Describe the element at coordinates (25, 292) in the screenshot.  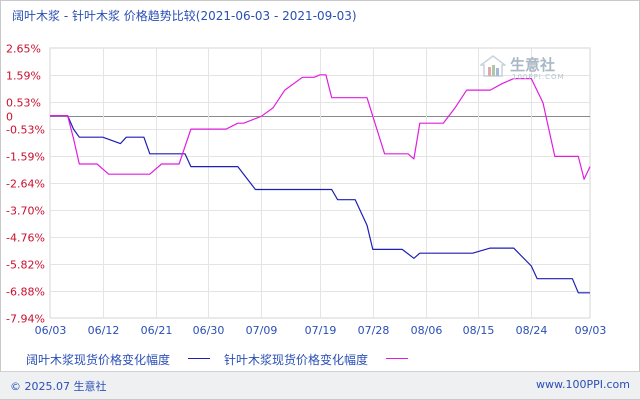
I see `y-tick-label: -6.88%` at that location.